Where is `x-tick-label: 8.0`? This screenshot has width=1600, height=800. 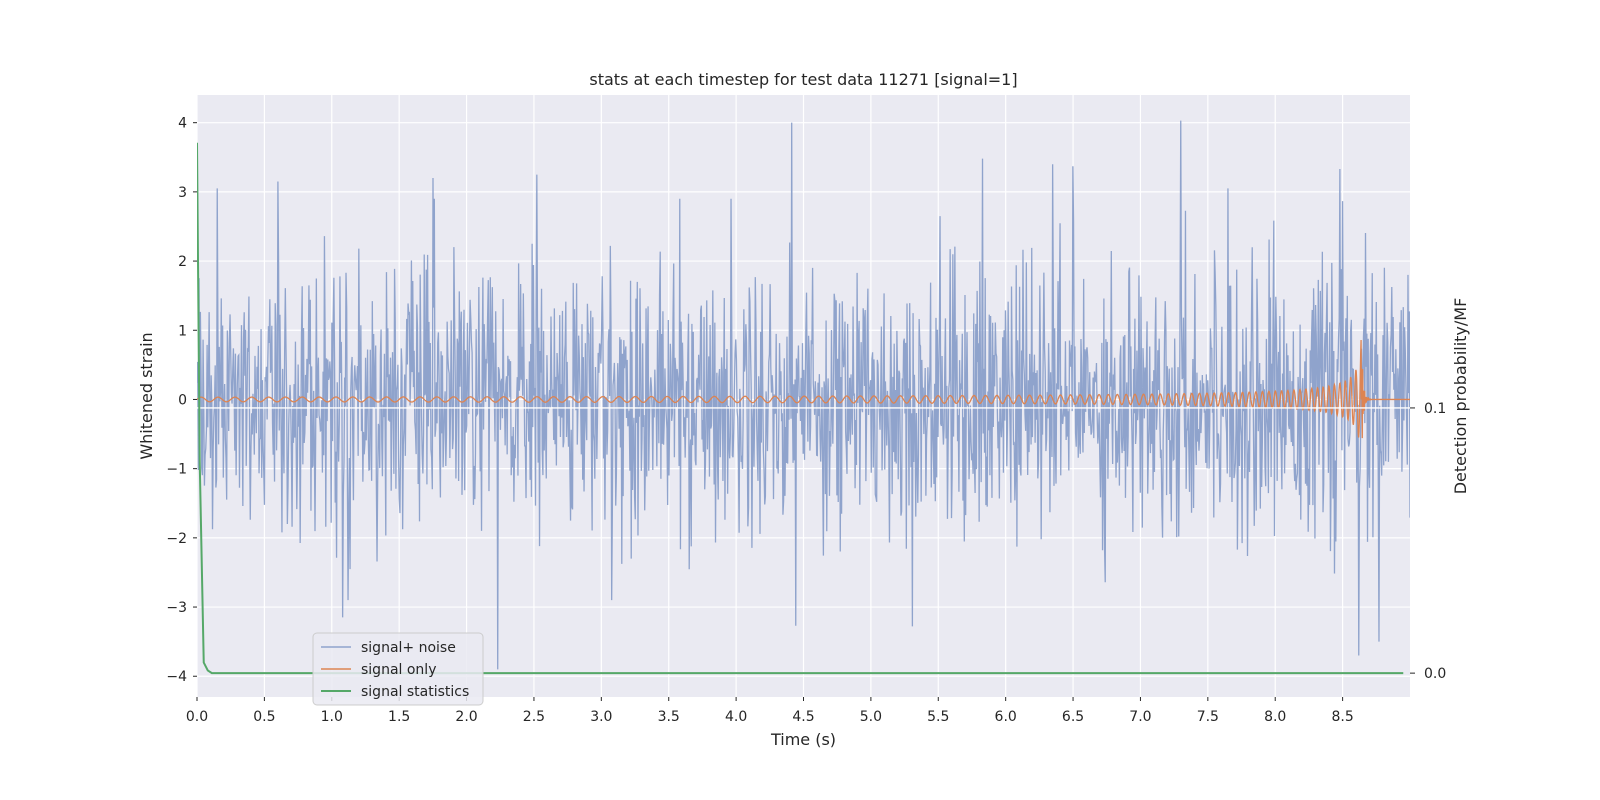 x-tick-label: 8.0 is located at coordinates (1275, 717).